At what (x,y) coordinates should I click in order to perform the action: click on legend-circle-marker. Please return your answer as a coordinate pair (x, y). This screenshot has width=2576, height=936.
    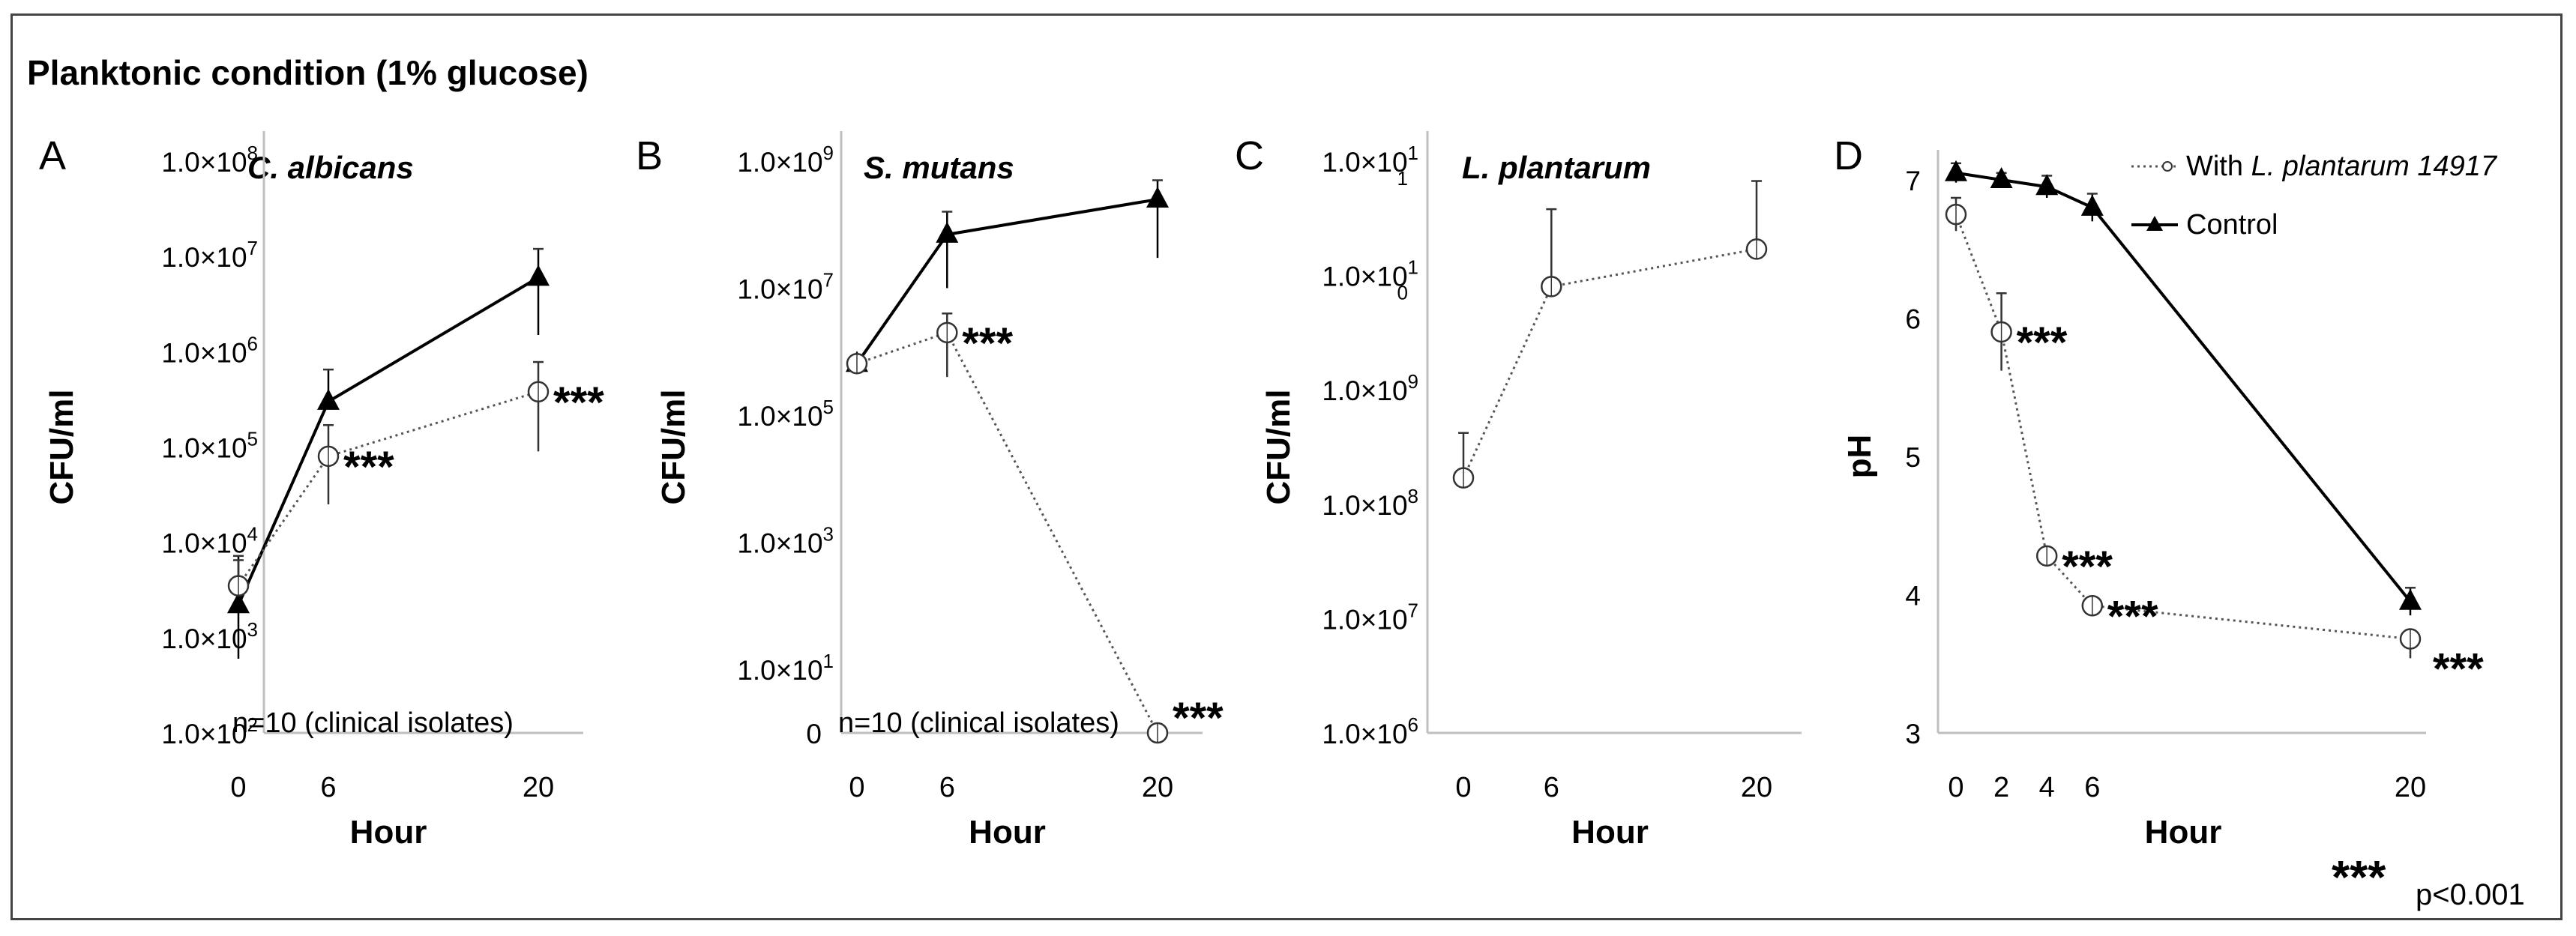
    Looking at the image, I should click on (2167, 166).